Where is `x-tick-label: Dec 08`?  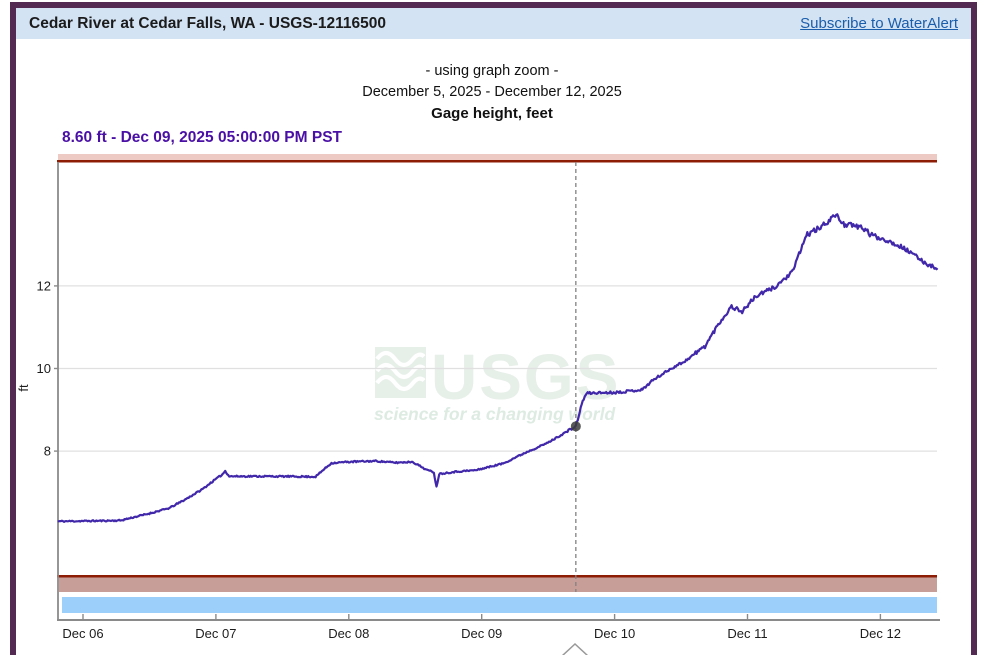
x-tick-label: Dec 08 is located at coordinates (348, 633).